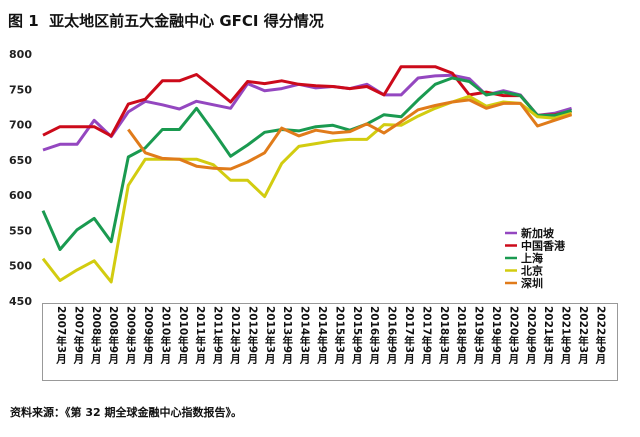 The width and height of the screenshot is (640, 437). What do you see at coordinates (409, 335) in the screenshot?
I see `x-tick-label: 2017年3月` at bounding box center [409, 335].